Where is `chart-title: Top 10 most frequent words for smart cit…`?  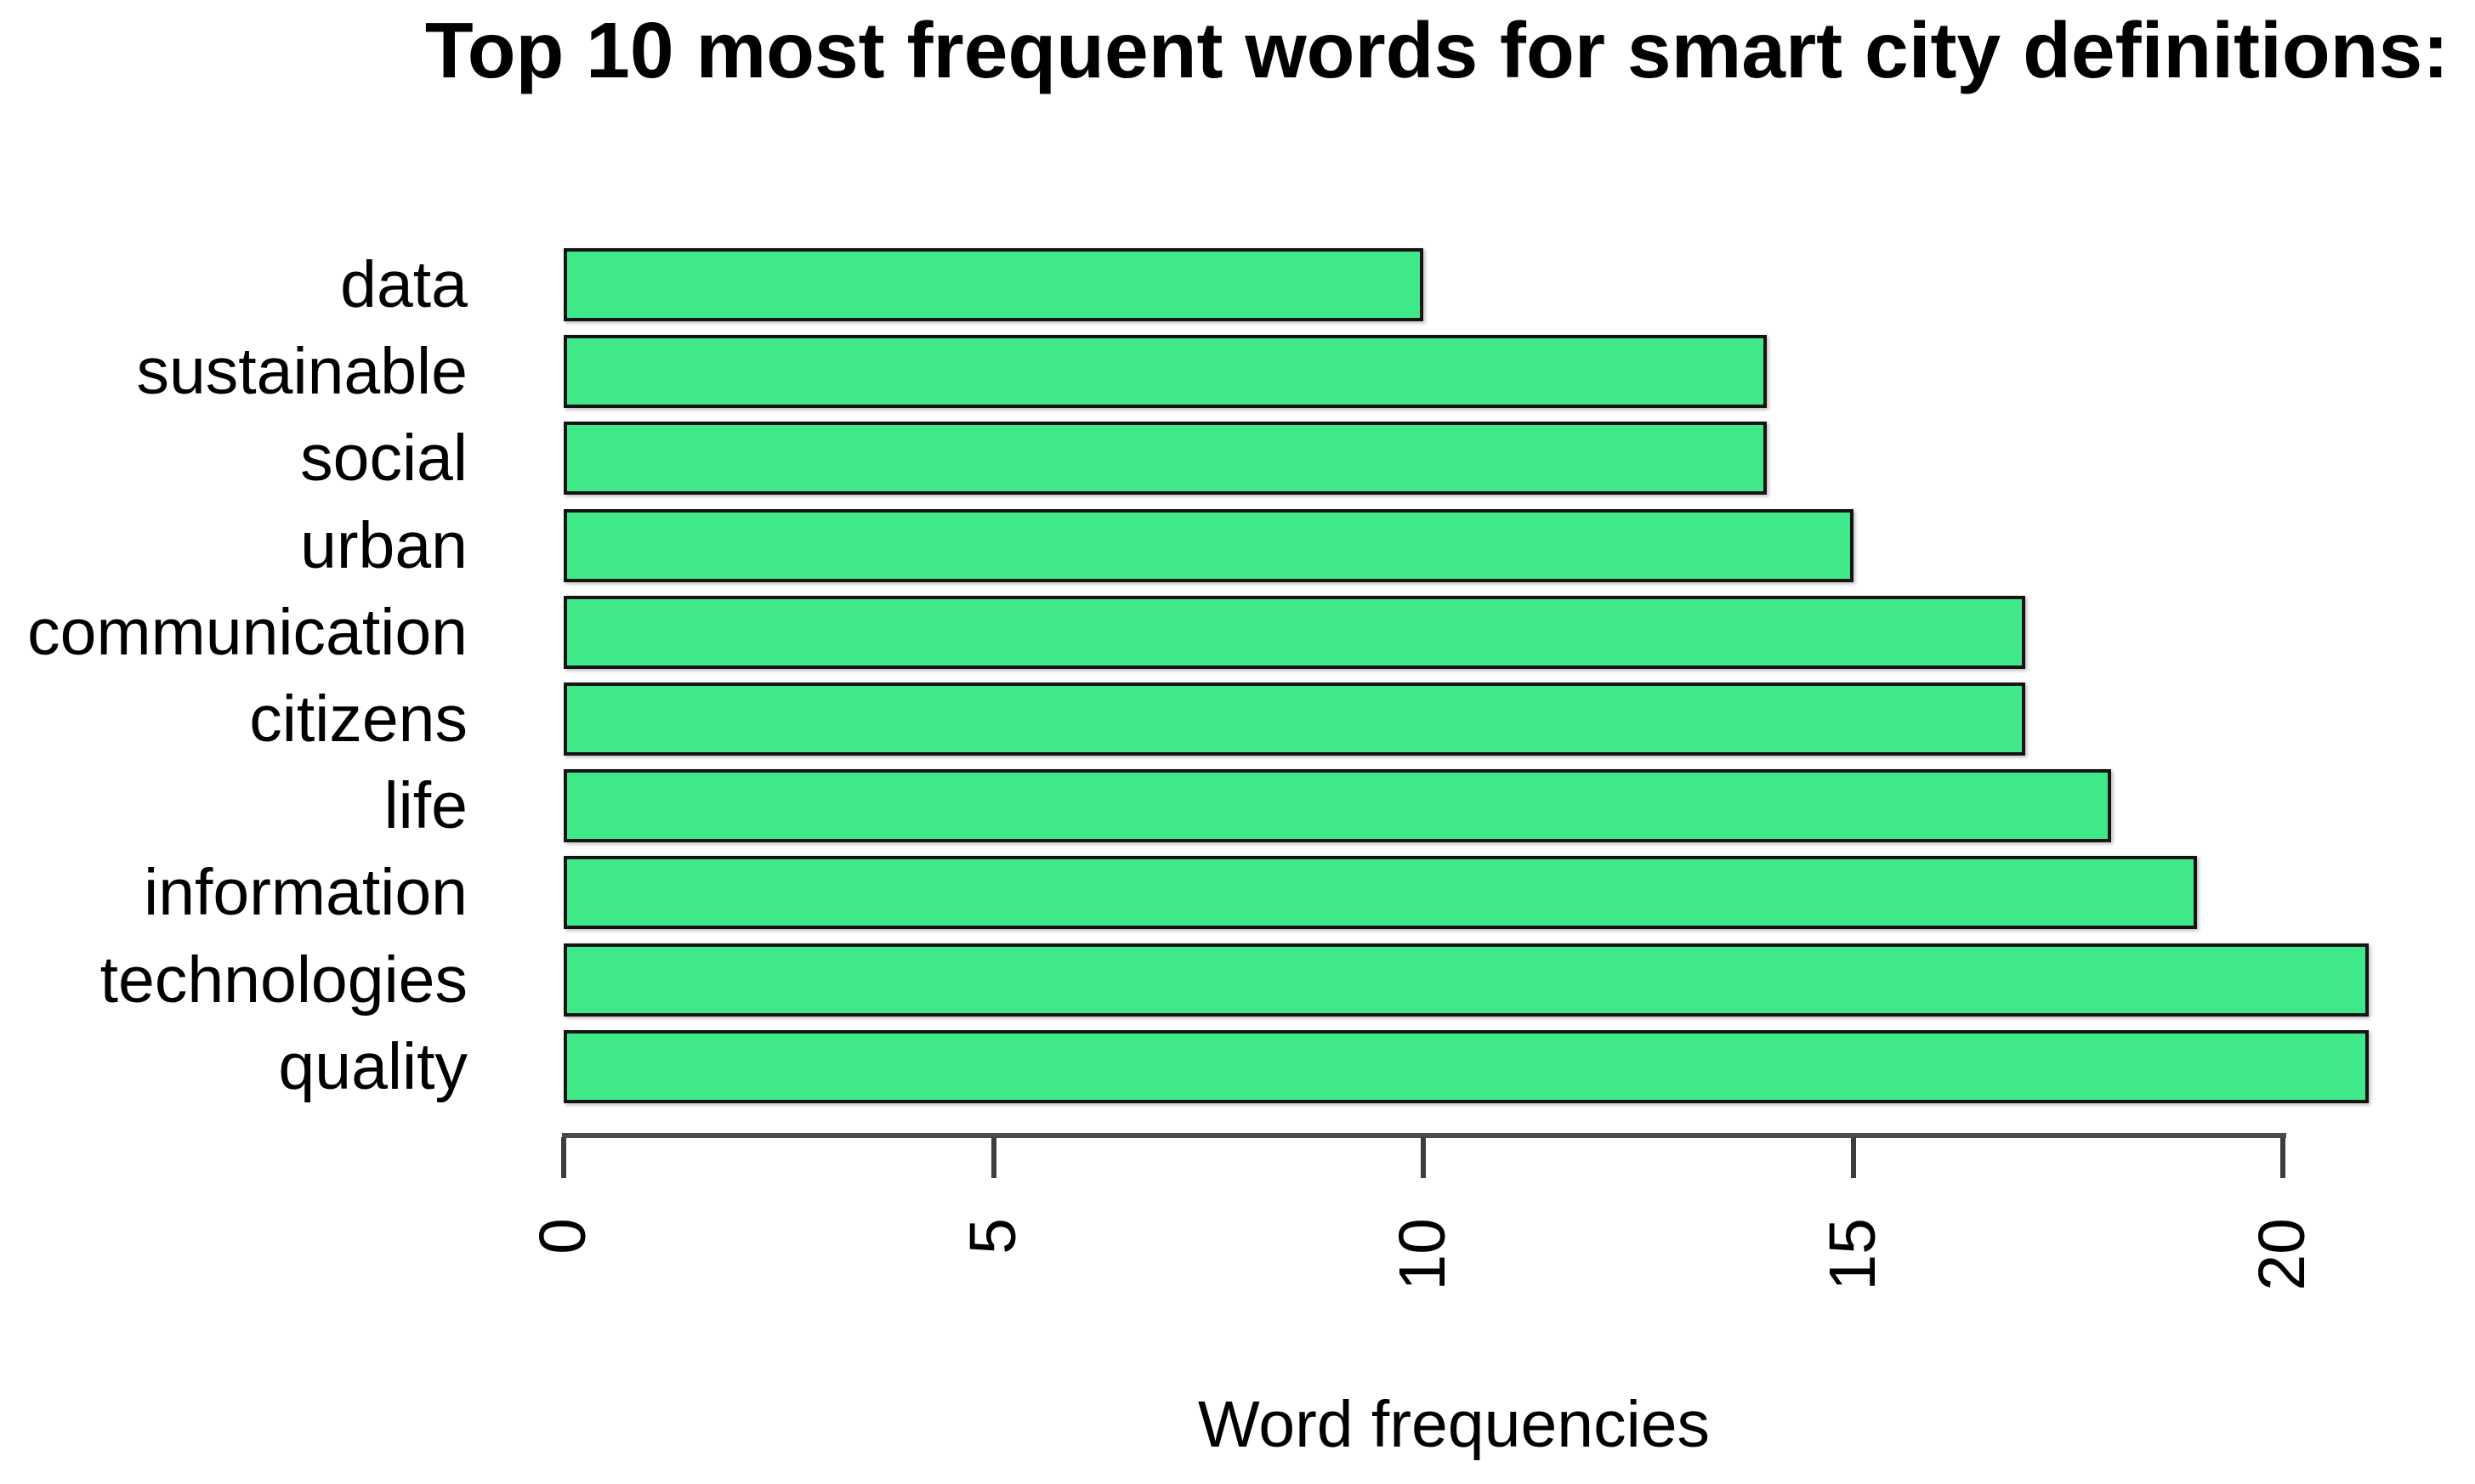
chart-title: Top 10 most frequent words for smart cit… is located at coordinates (1436, 50).